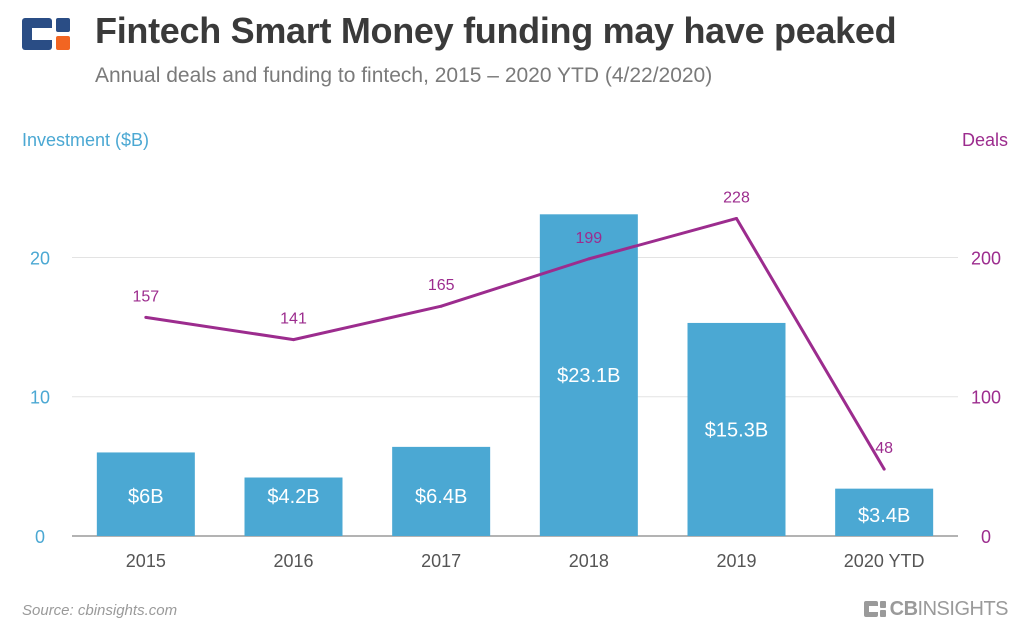 The width and height of the screenshot is (1024, 633). I want to click on bar-data-label: $15.3B, so click(736, 430).